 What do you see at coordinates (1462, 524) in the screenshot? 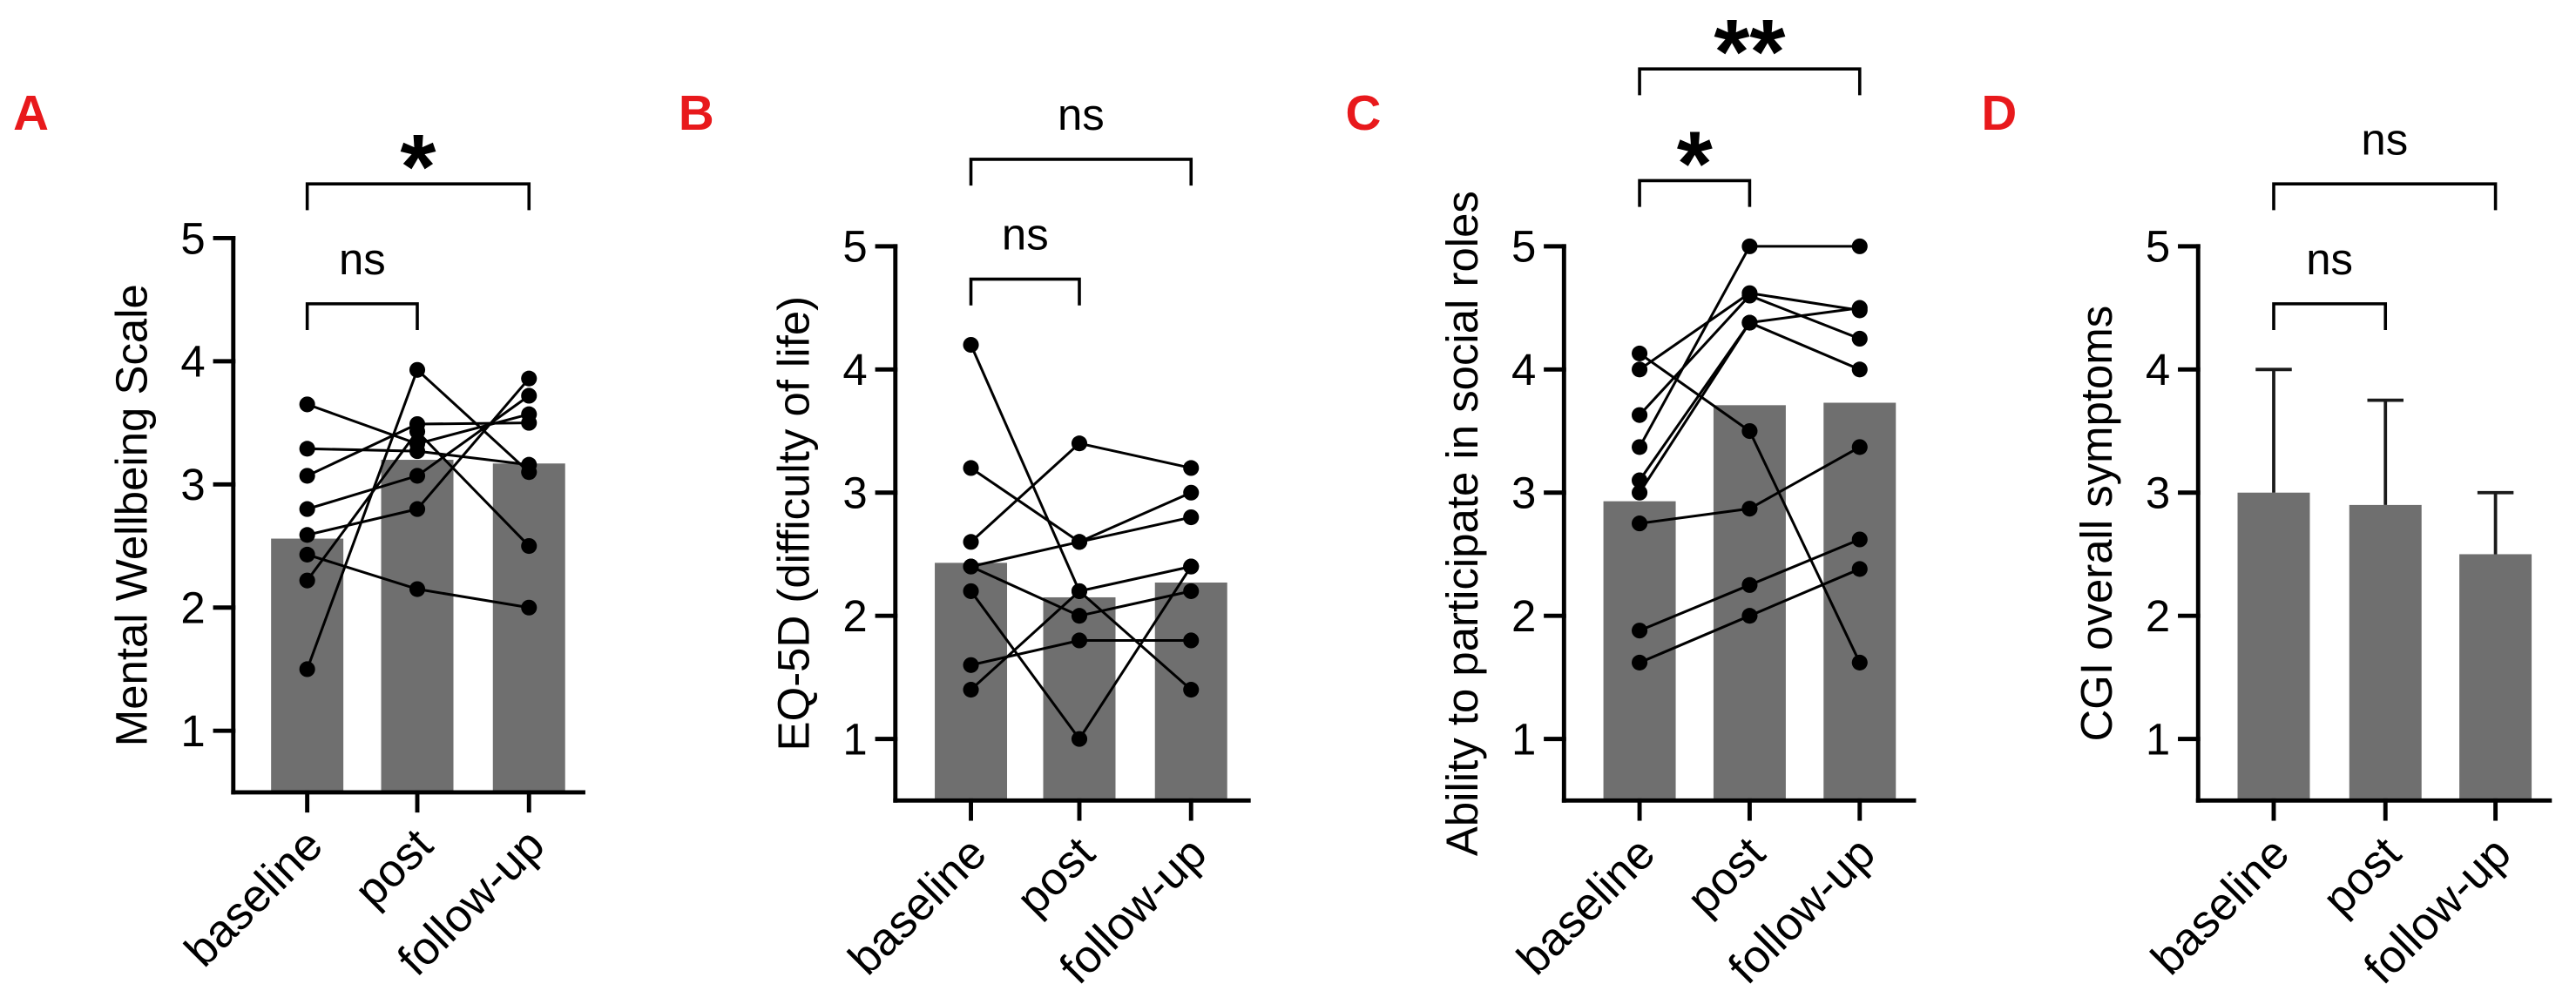
I see `y-axis-label: Ability to participate in social roles` at bounding box center [1462, 524].